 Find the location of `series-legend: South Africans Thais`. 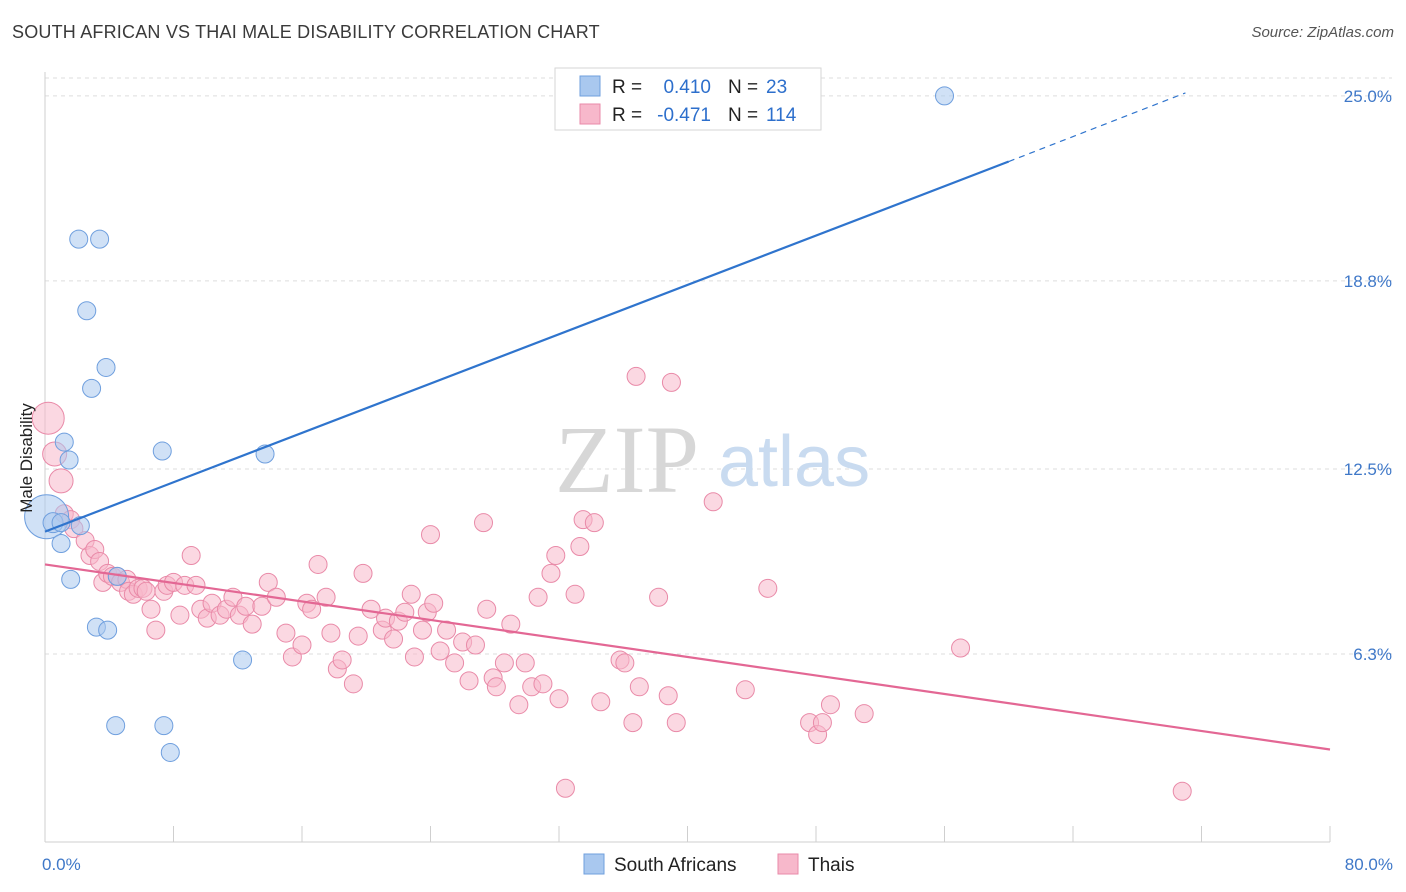

series-legend: South Africans Thais is located at coordinates (718, 864).